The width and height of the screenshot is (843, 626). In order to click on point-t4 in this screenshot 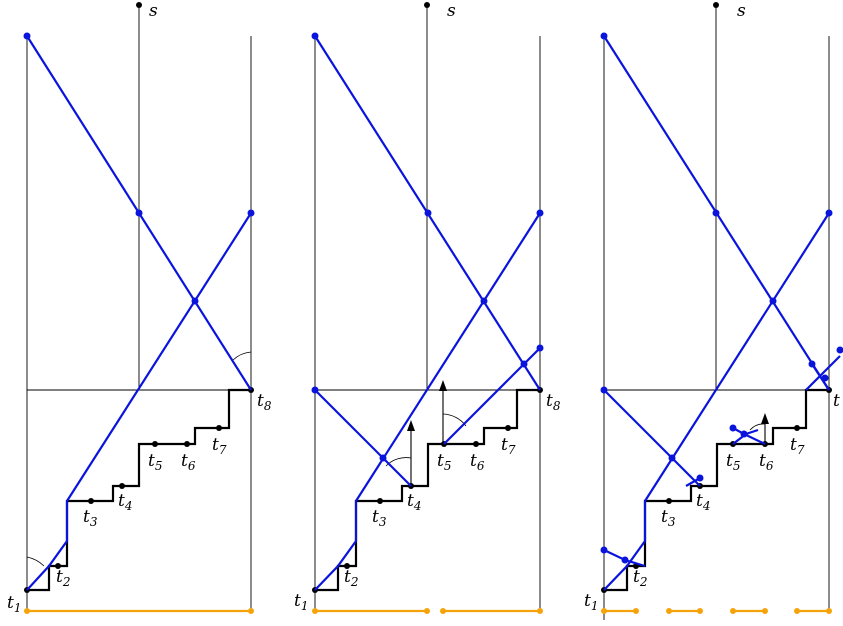, I will do `click(122, 486)`.